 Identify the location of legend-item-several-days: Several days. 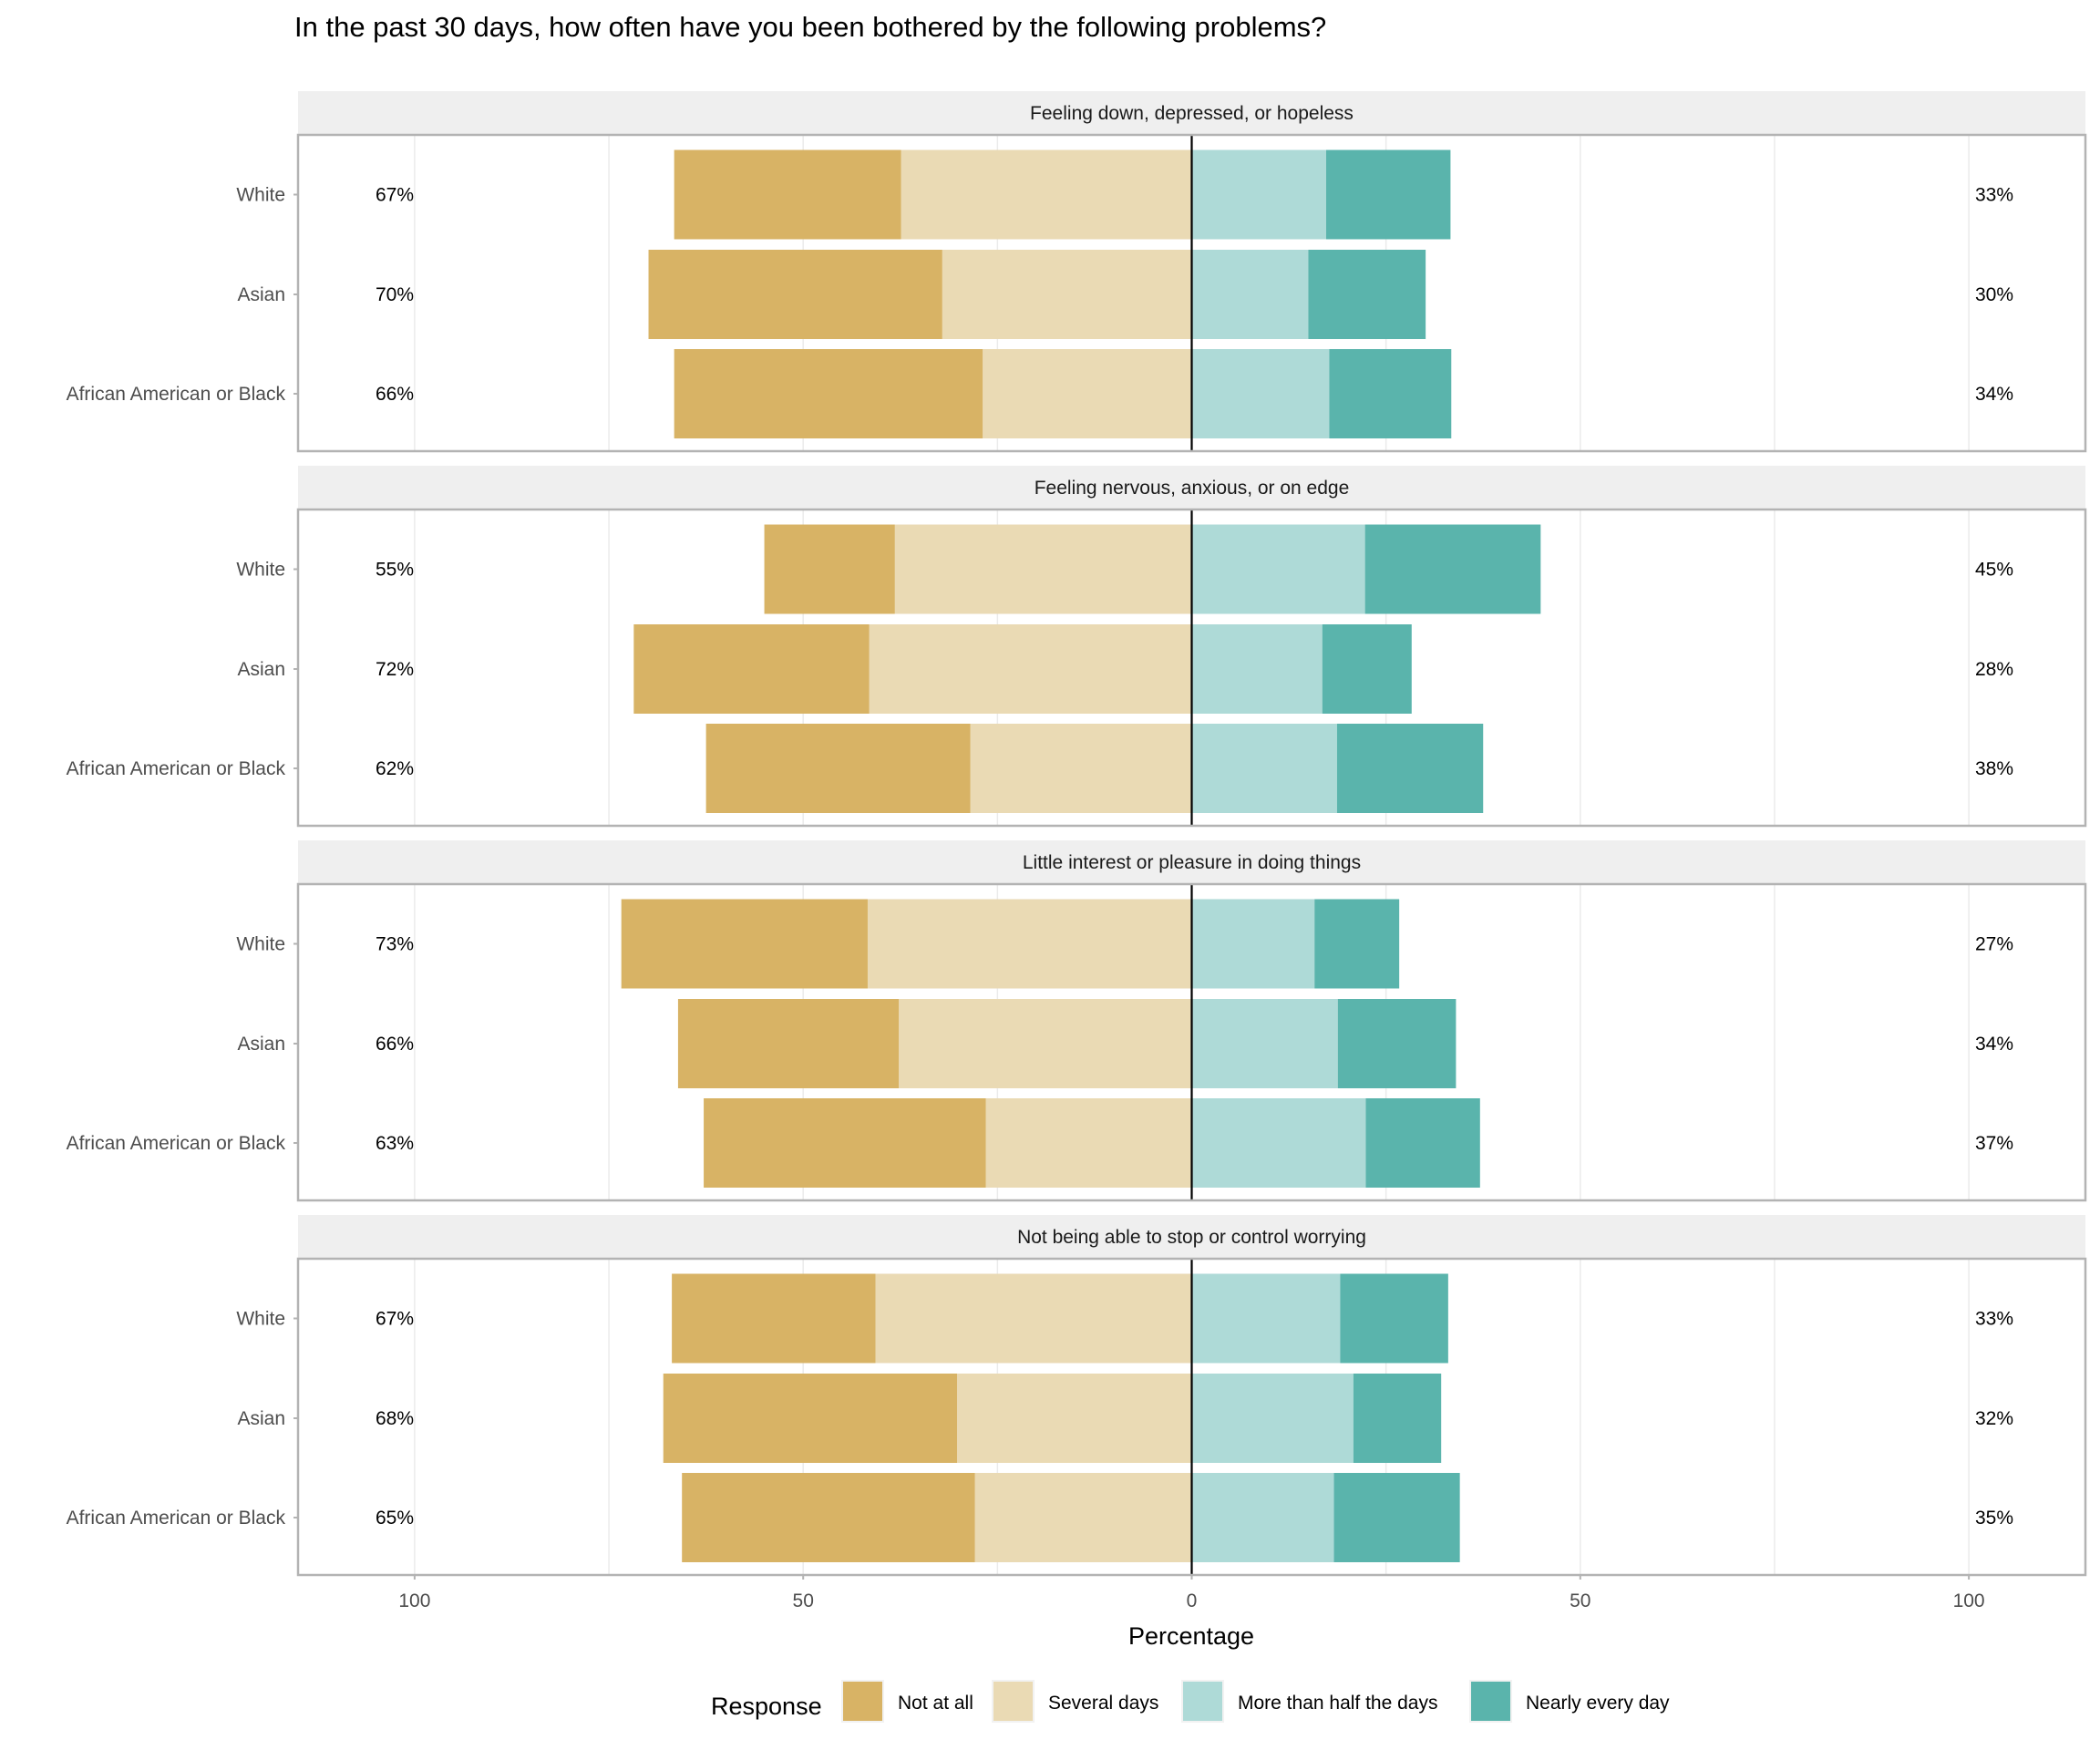
(1075, 1701).